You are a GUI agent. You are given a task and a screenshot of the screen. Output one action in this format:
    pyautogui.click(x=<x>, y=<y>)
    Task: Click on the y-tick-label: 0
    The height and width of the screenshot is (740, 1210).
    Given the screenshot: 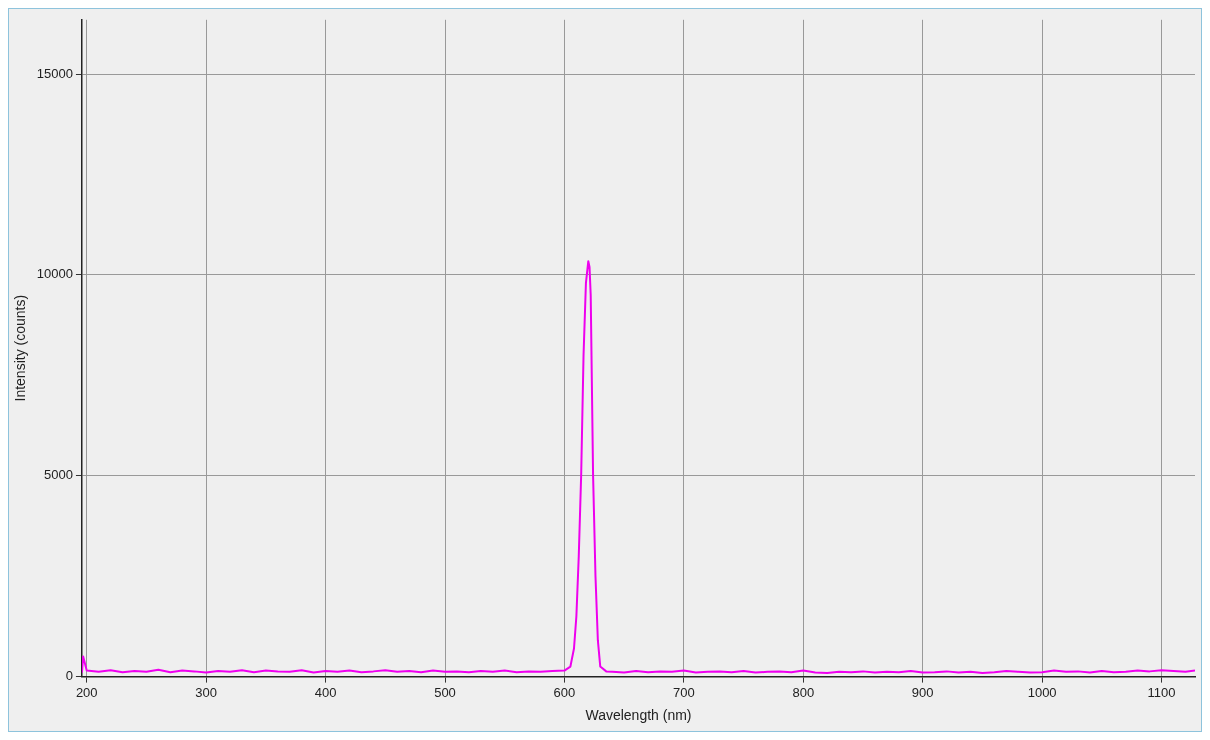 What is the action you would take?
    pyautogui.click(x=69, y=676)
    